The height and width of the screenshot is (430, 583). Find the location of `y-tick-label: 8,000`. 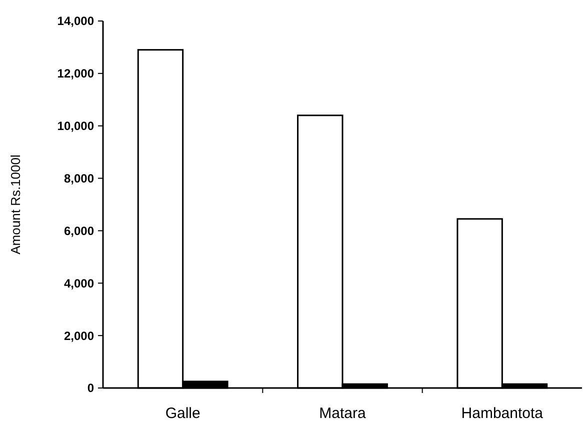

y-tick-label: 8,000 is located at coordinates (79, 178).